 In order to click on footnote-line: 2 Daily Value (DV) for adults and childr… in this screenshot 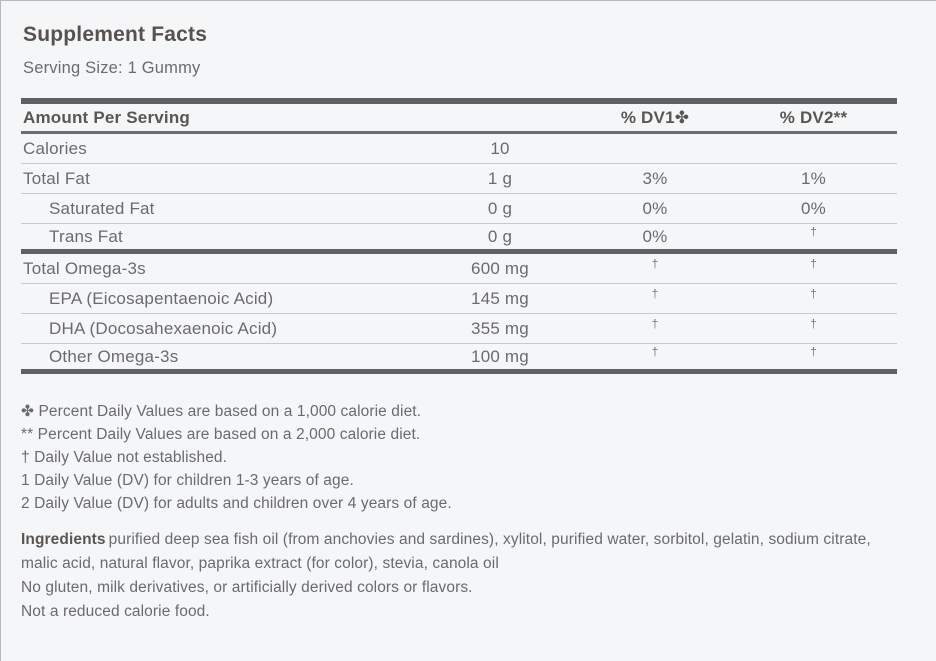, I will do `click(236, 503)`.